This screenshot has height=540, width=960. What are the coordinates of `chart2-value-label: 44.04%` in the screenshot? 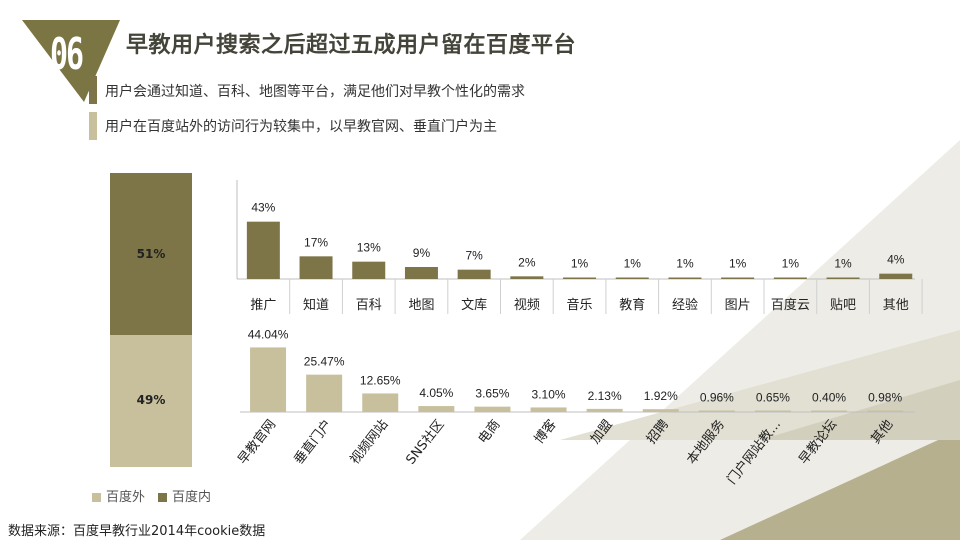 It's located at (268, 334).